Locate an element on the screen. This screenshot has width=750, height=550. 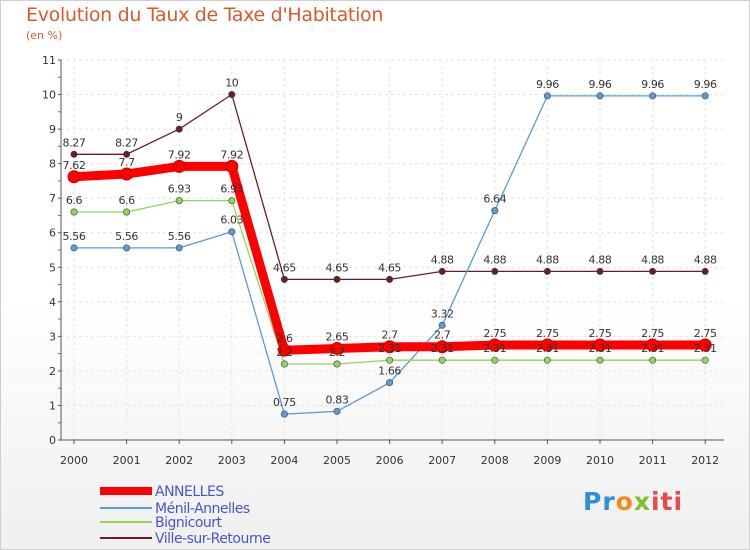
data-label: 9 is located at coordinates (179, 117).